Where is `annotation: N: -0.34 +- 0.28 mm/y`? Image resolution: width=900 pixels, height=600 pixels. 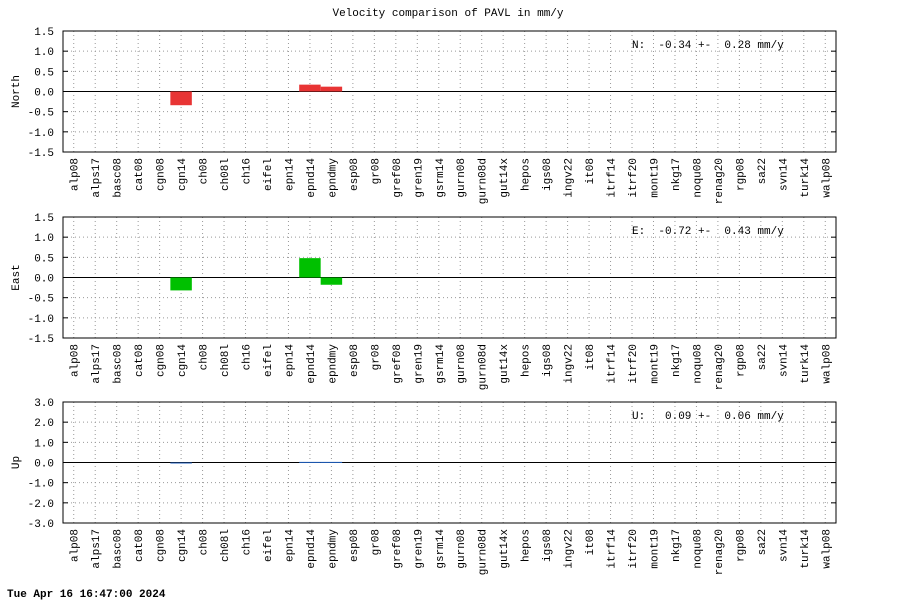 annotation: N: -0.34 +- 0.28 mm/y is located at coordinates (708, 46).